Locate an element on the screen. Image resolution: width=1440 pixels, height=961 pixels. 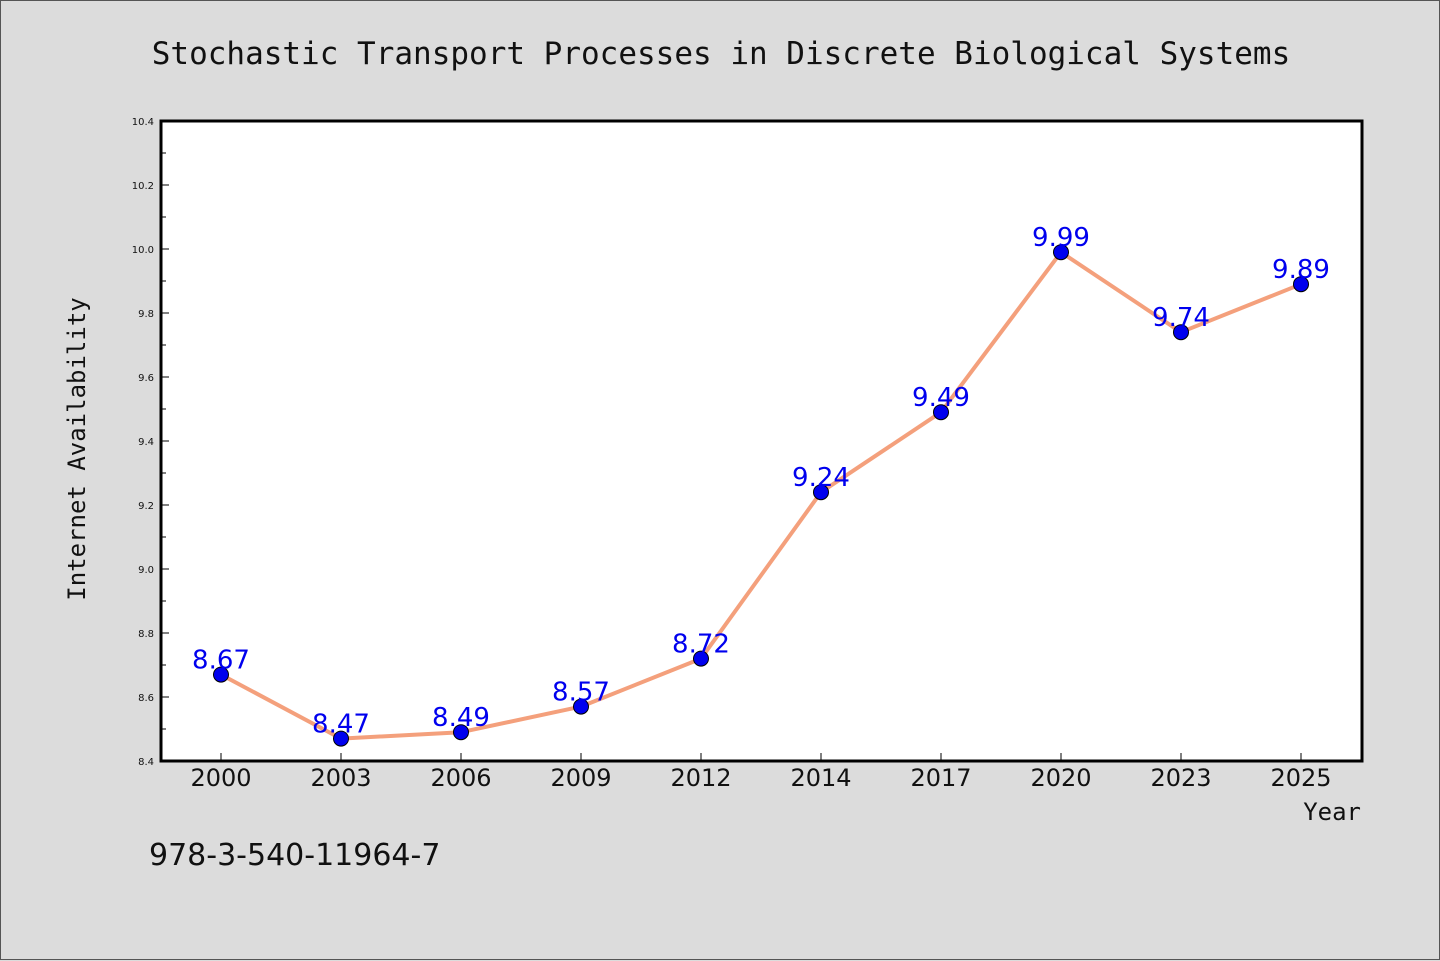
data-label: 9.89 is located at coordinates (1301, 270).